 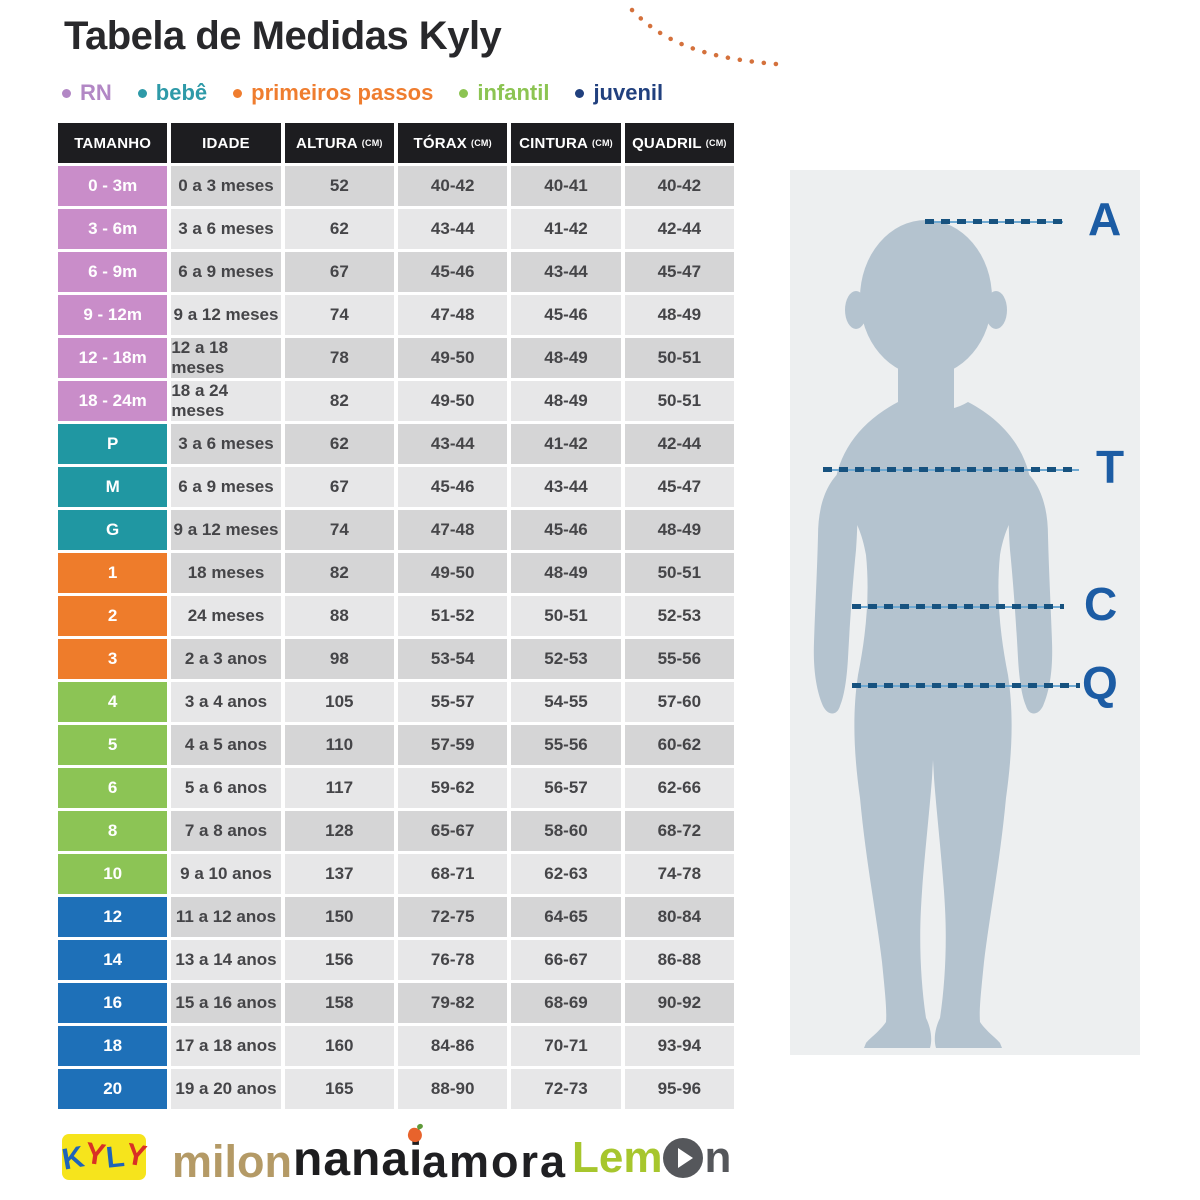 What do you see at coordinates (667, 143) in the screenshot?
I see `column-header-label: QUADRIL` at bounding box center [667, 143].